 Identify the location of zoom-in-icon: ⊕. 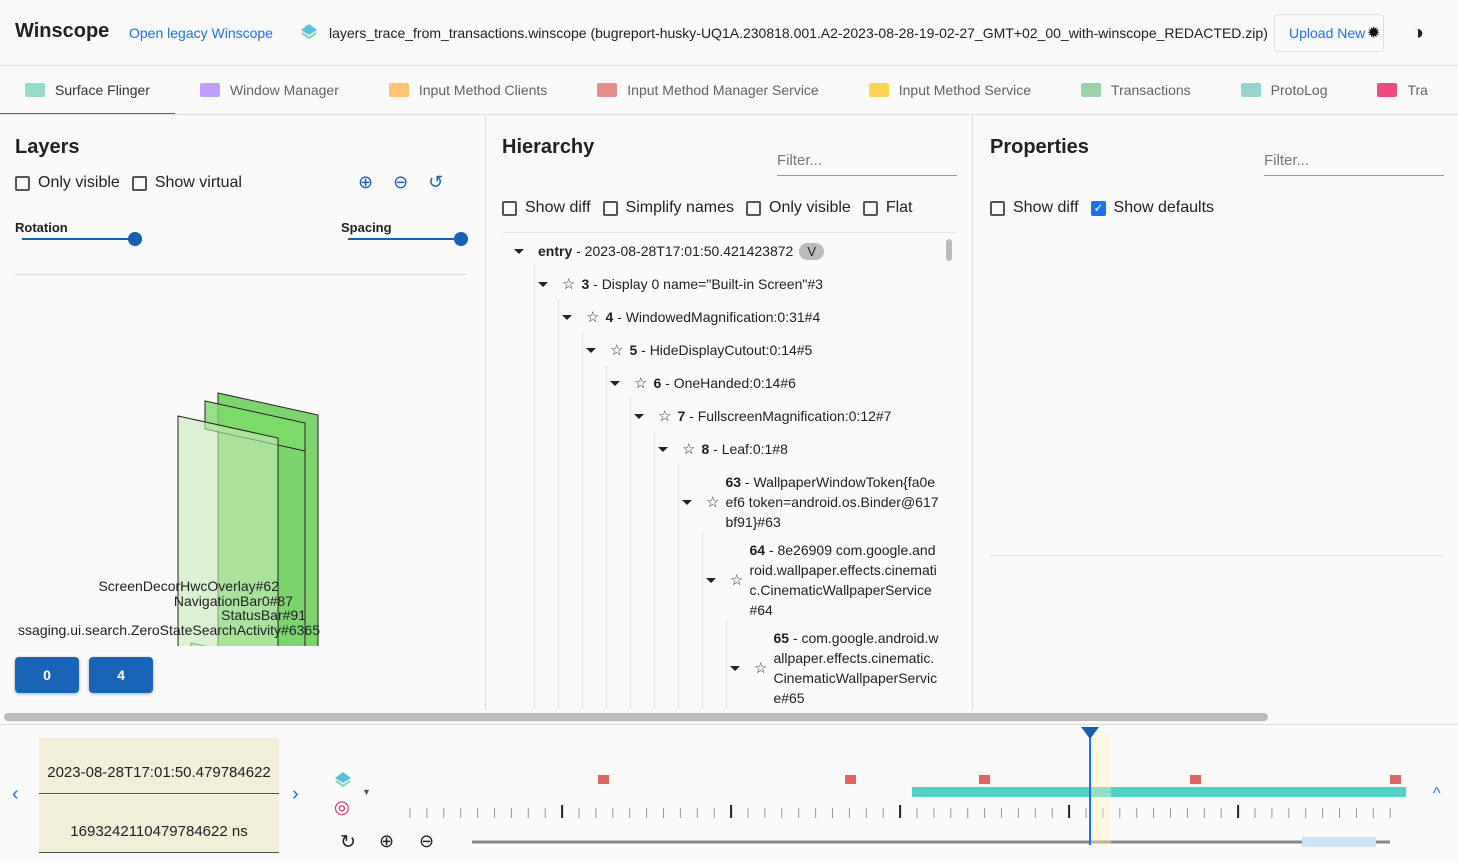
(366, 182).